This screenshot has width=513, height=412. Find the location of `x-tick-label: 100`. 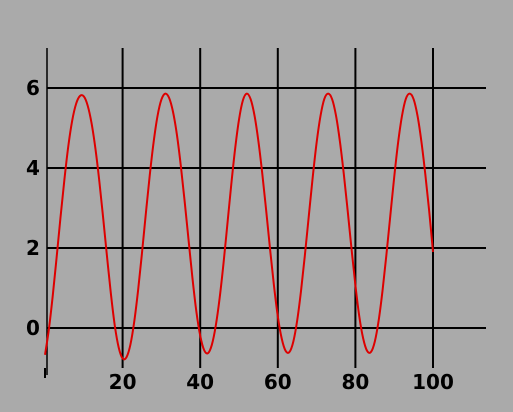

x-tick-label: 100 is located at coordinates (433, 382).